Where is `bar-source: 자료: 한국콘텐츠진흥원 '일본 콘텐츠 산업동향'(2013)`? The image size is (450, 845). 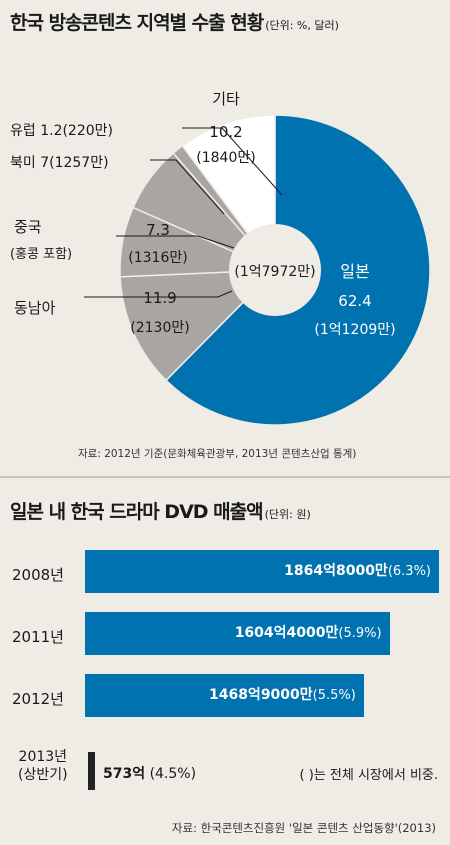
bar-source: 자료: 한국콘텐츠진흥원 '일본 콘텐츠 산업동향'(2013) is located at coordinates (303, 828).